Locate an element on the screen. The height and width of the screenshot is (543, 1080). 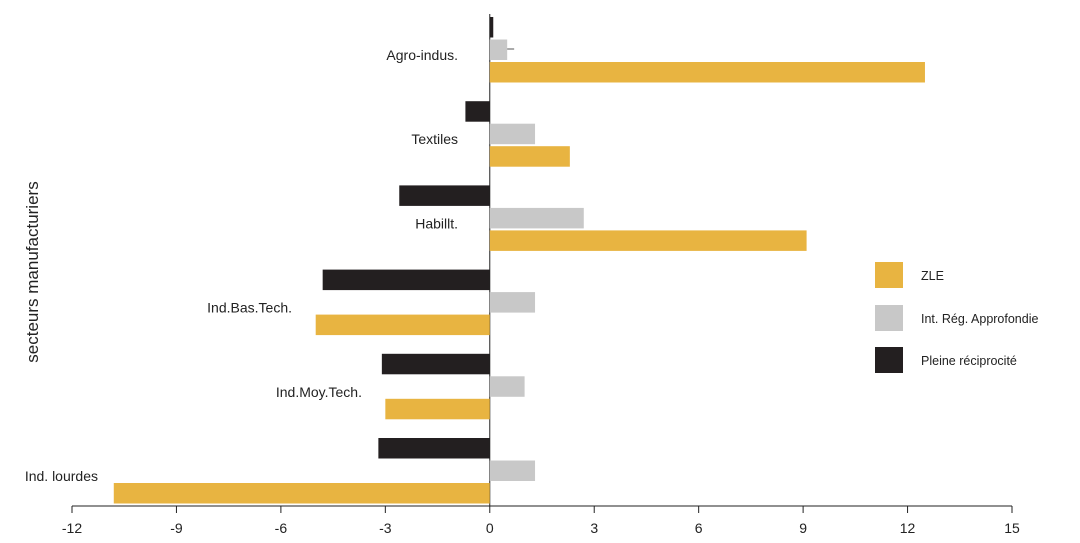
x-tick-label: -3 is located at coordinates (385, 528).